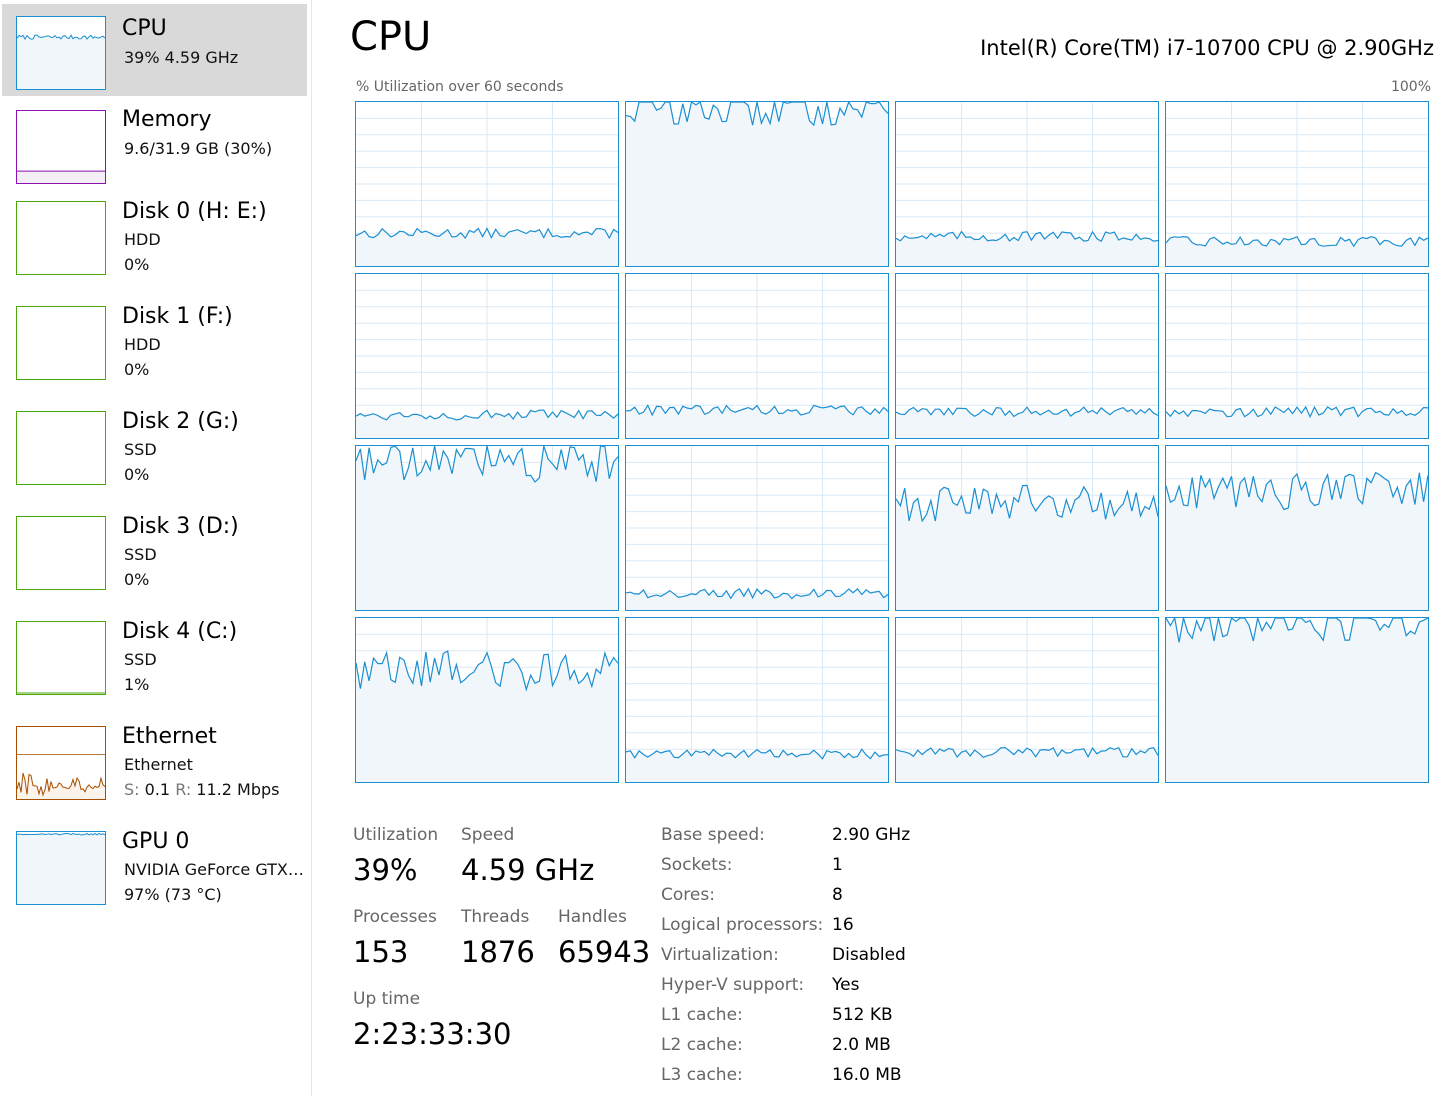  Describe the element at coordinates (733, 985) in the screenshot. I see `hyper-v-support-label: Hyper-V support:` at that location.